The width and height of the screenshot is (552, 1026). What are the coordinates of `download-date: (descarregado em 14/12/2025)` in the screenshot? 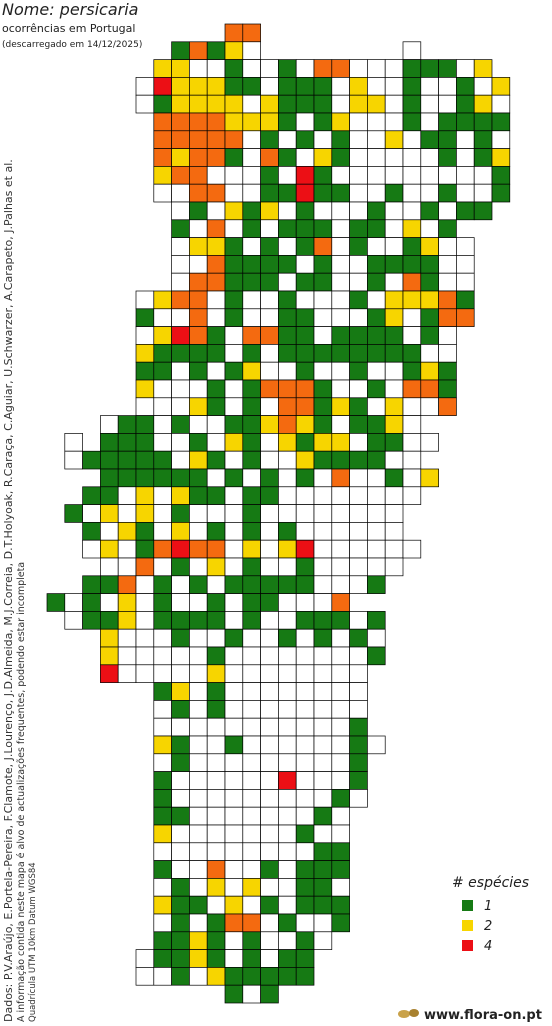 It's located at (72, 45).